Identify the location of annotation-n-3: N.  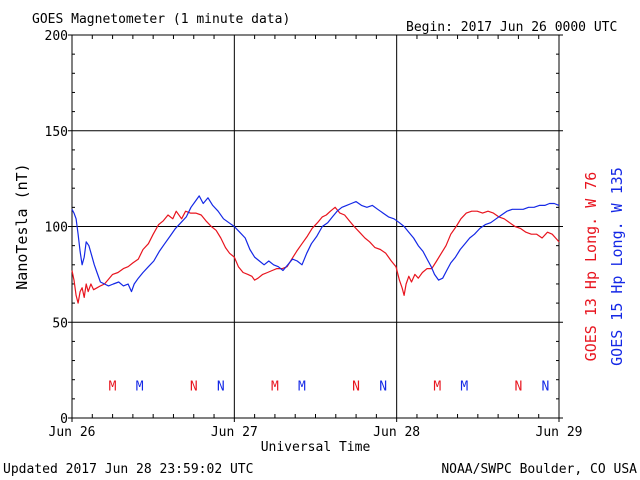
(221, 386).